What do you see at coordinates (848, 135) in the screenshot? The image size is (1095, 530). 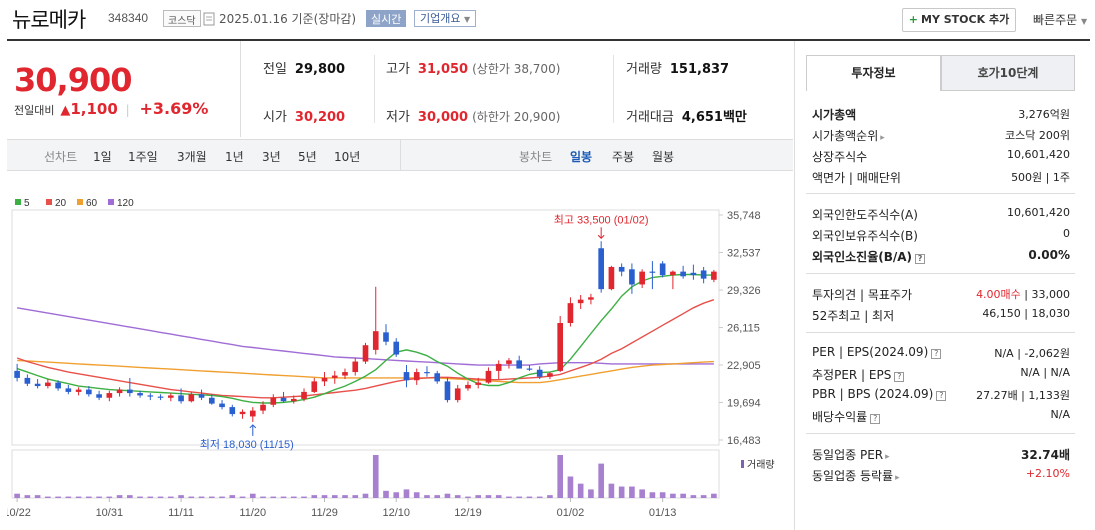 I see `rank-label: 시가총액순위 ▸` at bounding box center [848, 135].